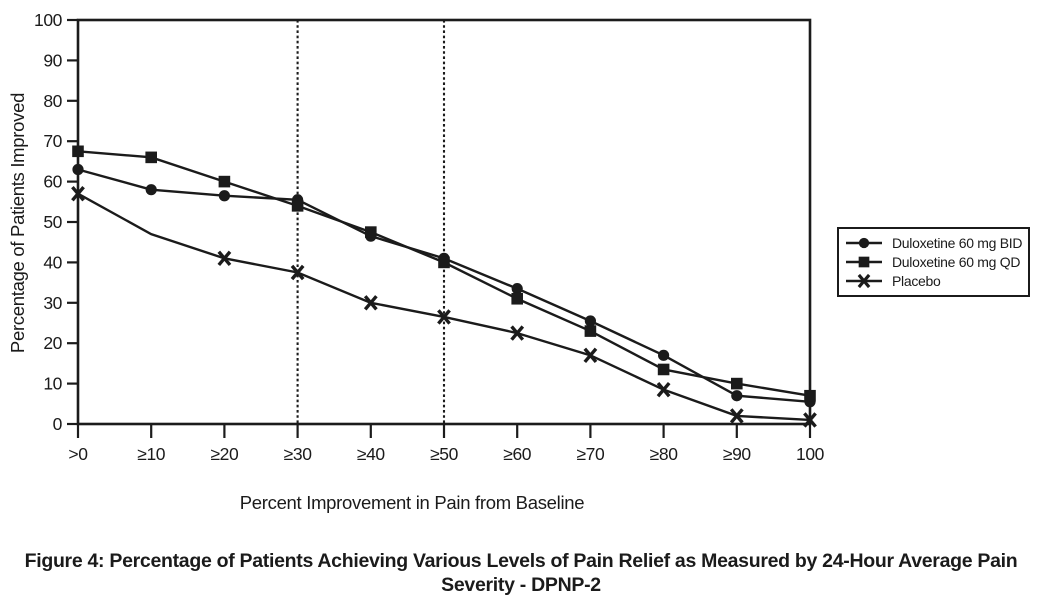 The height and width of the screenshot is (602, 1042). I want to click on legend-entry-duloxetine-60-mg-bid: Duloxetine 60 mg BID, so click(933, 243).